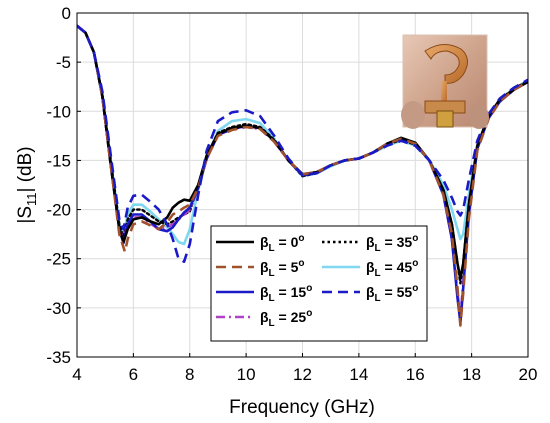 Image resolution: width=550 pixels, height=423 pixels. I want to click on x-tick-label: 6, so click(133, 374).